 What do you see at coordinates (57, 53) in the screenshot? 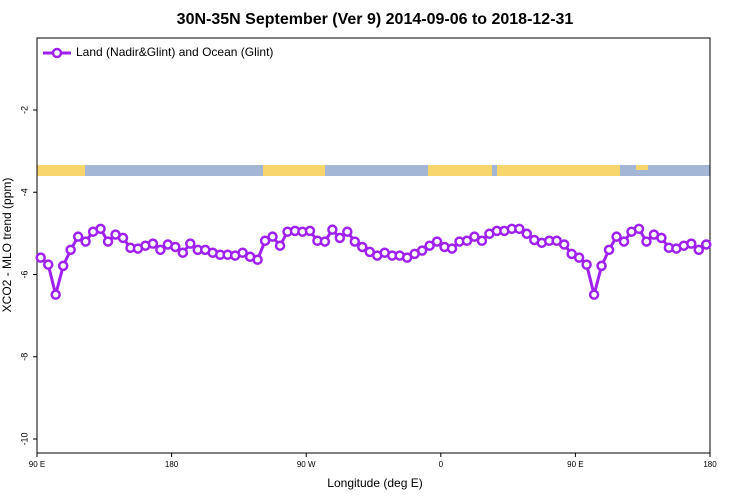
I see `legend-marker` at bounding box center [57, 53].